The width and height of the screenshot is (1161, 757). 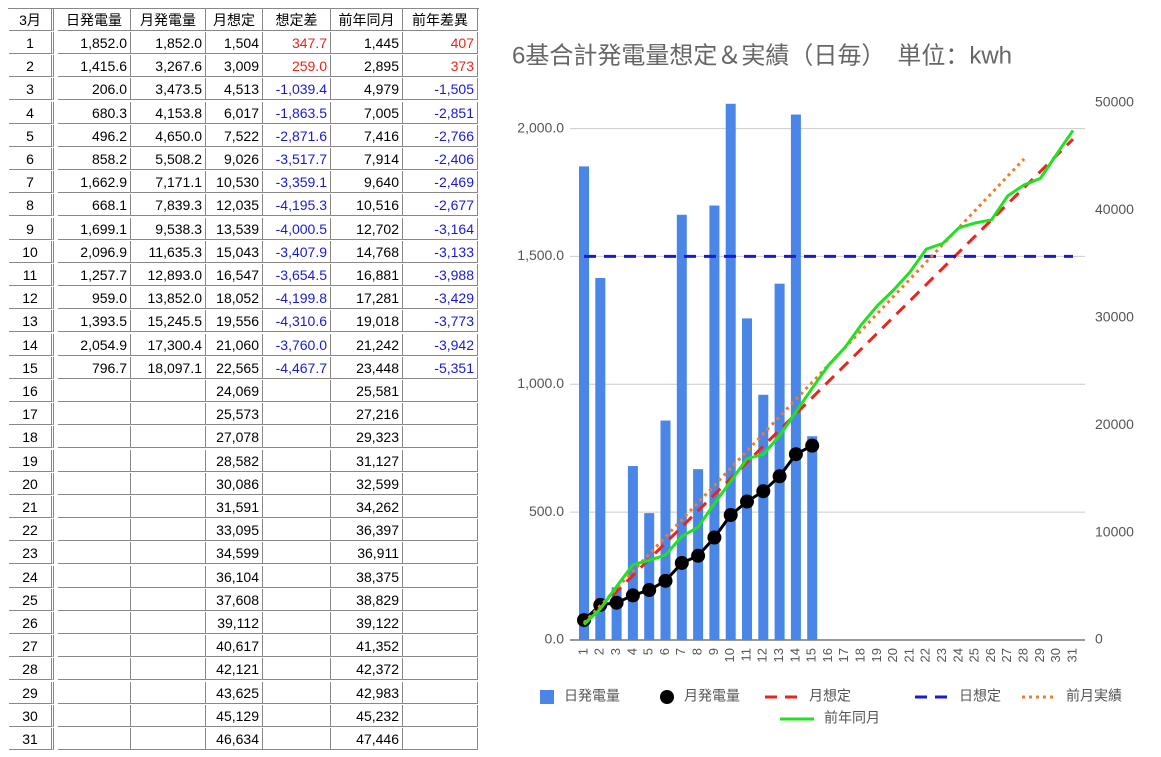 I want to click on cell: 29, so click(x=31, y=692).